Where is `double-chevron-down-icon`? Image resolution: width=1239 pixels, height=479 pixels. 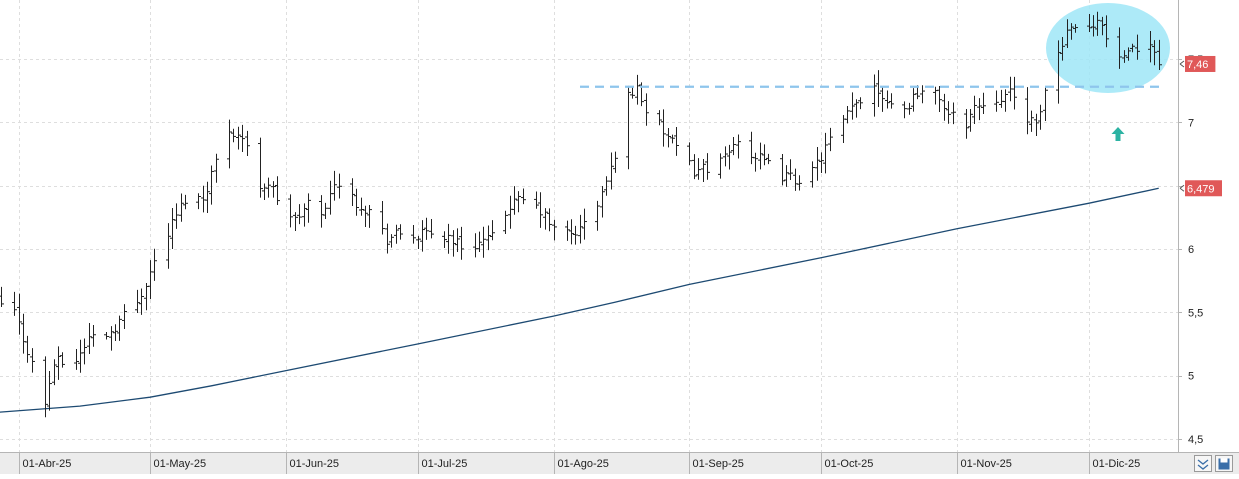 double-chevron-down-icon is located at coordinates (1203, 464).